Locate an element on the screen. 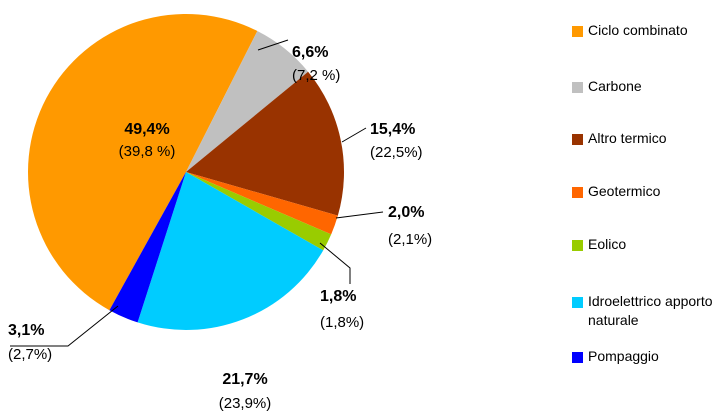 The height and width of the screenshot is (417, 714). secondary-label: (39,8 %) is located at coordinates (147, 151).